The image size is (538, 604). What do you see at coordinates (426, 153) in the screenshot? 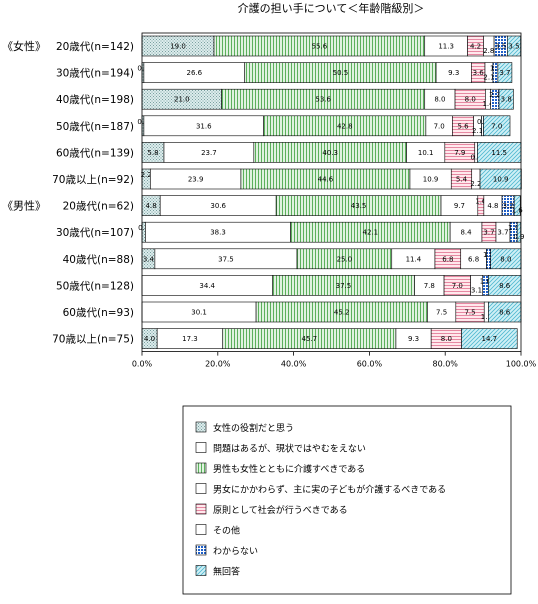
I see `data-label: 10.1` at bounding box center [426, 153].